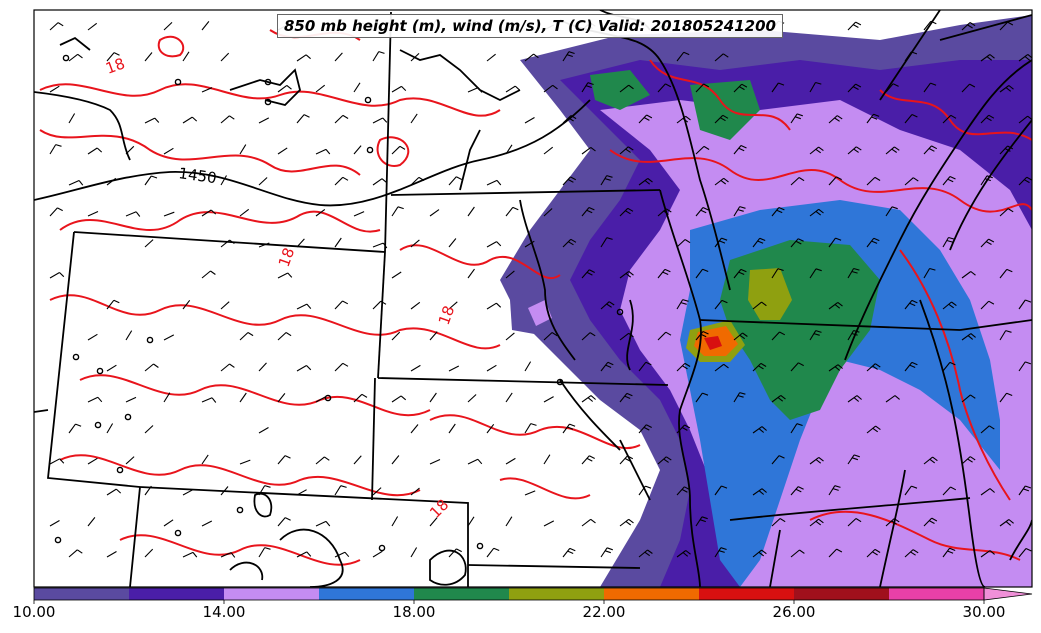 This screenshot has width=1041, height=633. Describe the element at coordinates (725, 110) in the screenshot. I see `shade-north-green2` at that location.